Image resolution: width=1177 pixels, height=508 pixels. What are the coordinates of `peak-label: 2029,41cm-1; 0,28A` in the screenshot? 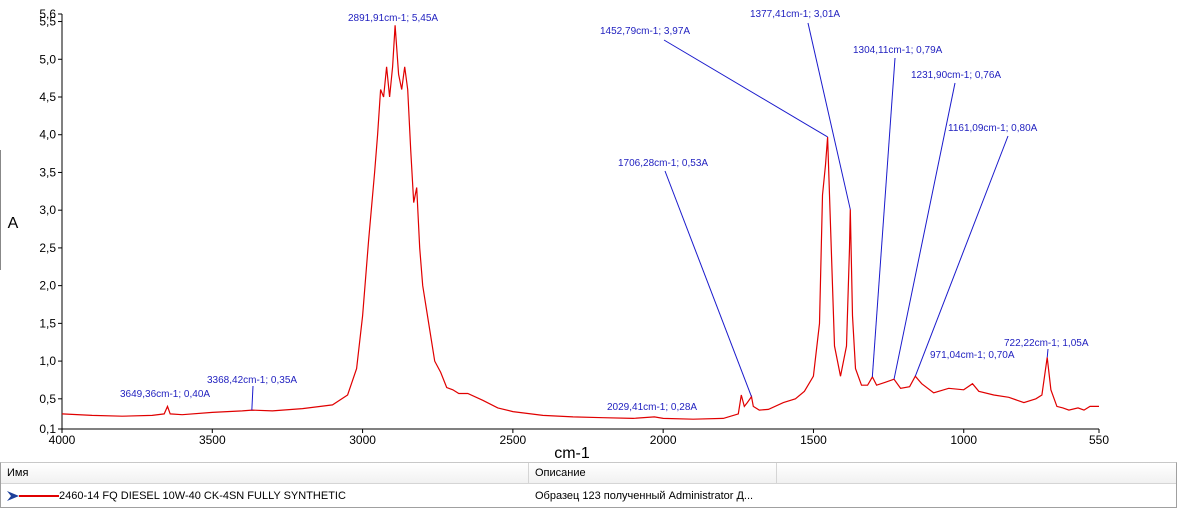 It's located at (652, 407).